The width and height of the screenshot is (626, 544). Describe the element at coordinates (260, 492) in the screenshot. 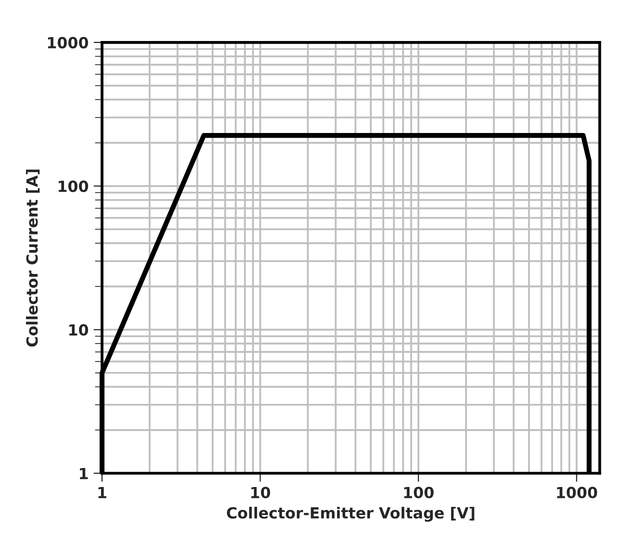

I see `x-tick-label: 10` at that location.